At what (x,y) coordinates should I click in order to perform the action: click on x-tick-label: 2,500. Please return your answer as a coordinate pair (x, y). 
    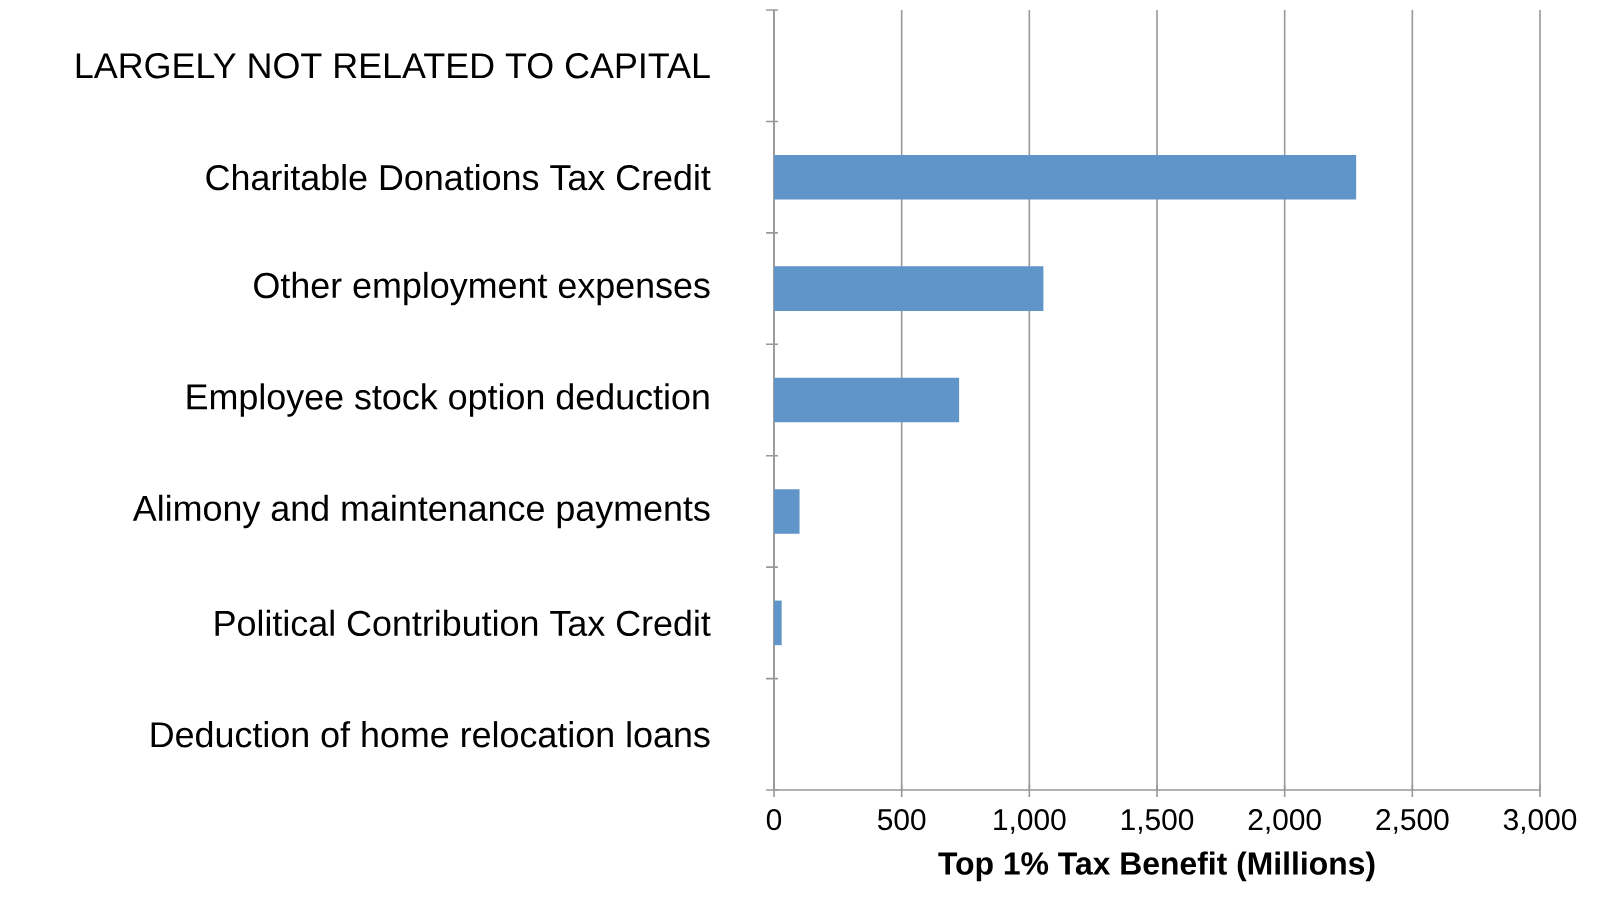
    Looking at the image, I should click on (1412, 821).